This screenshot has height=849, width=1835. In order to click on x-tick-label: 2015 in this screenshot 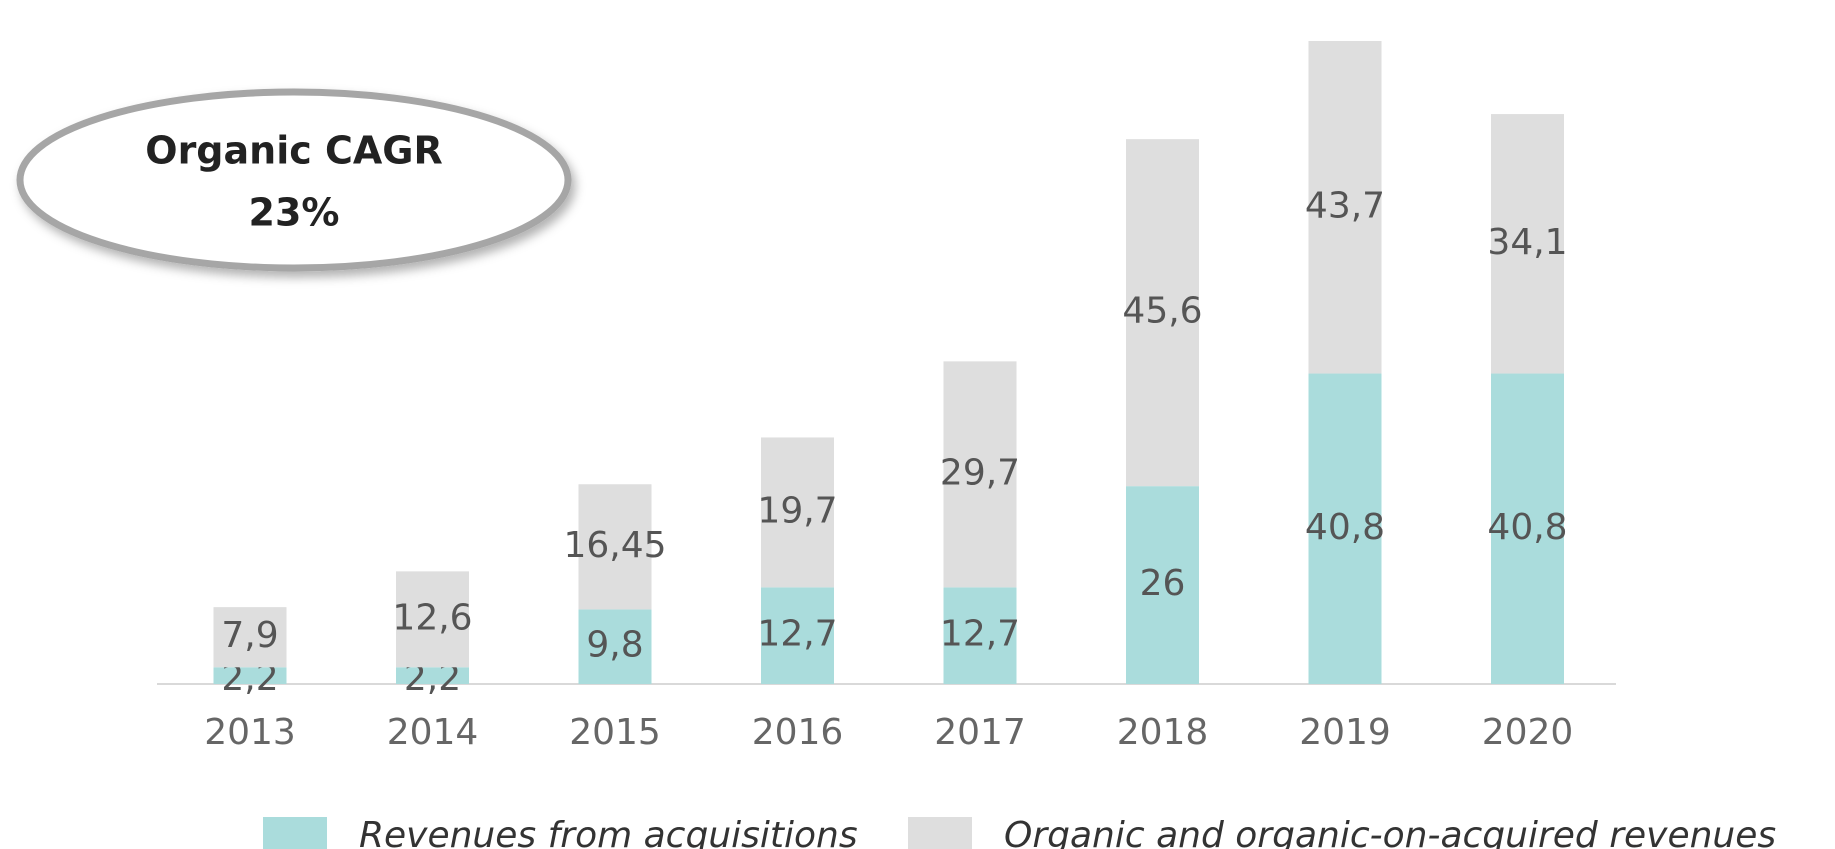, I will do `click(615, 732)`.